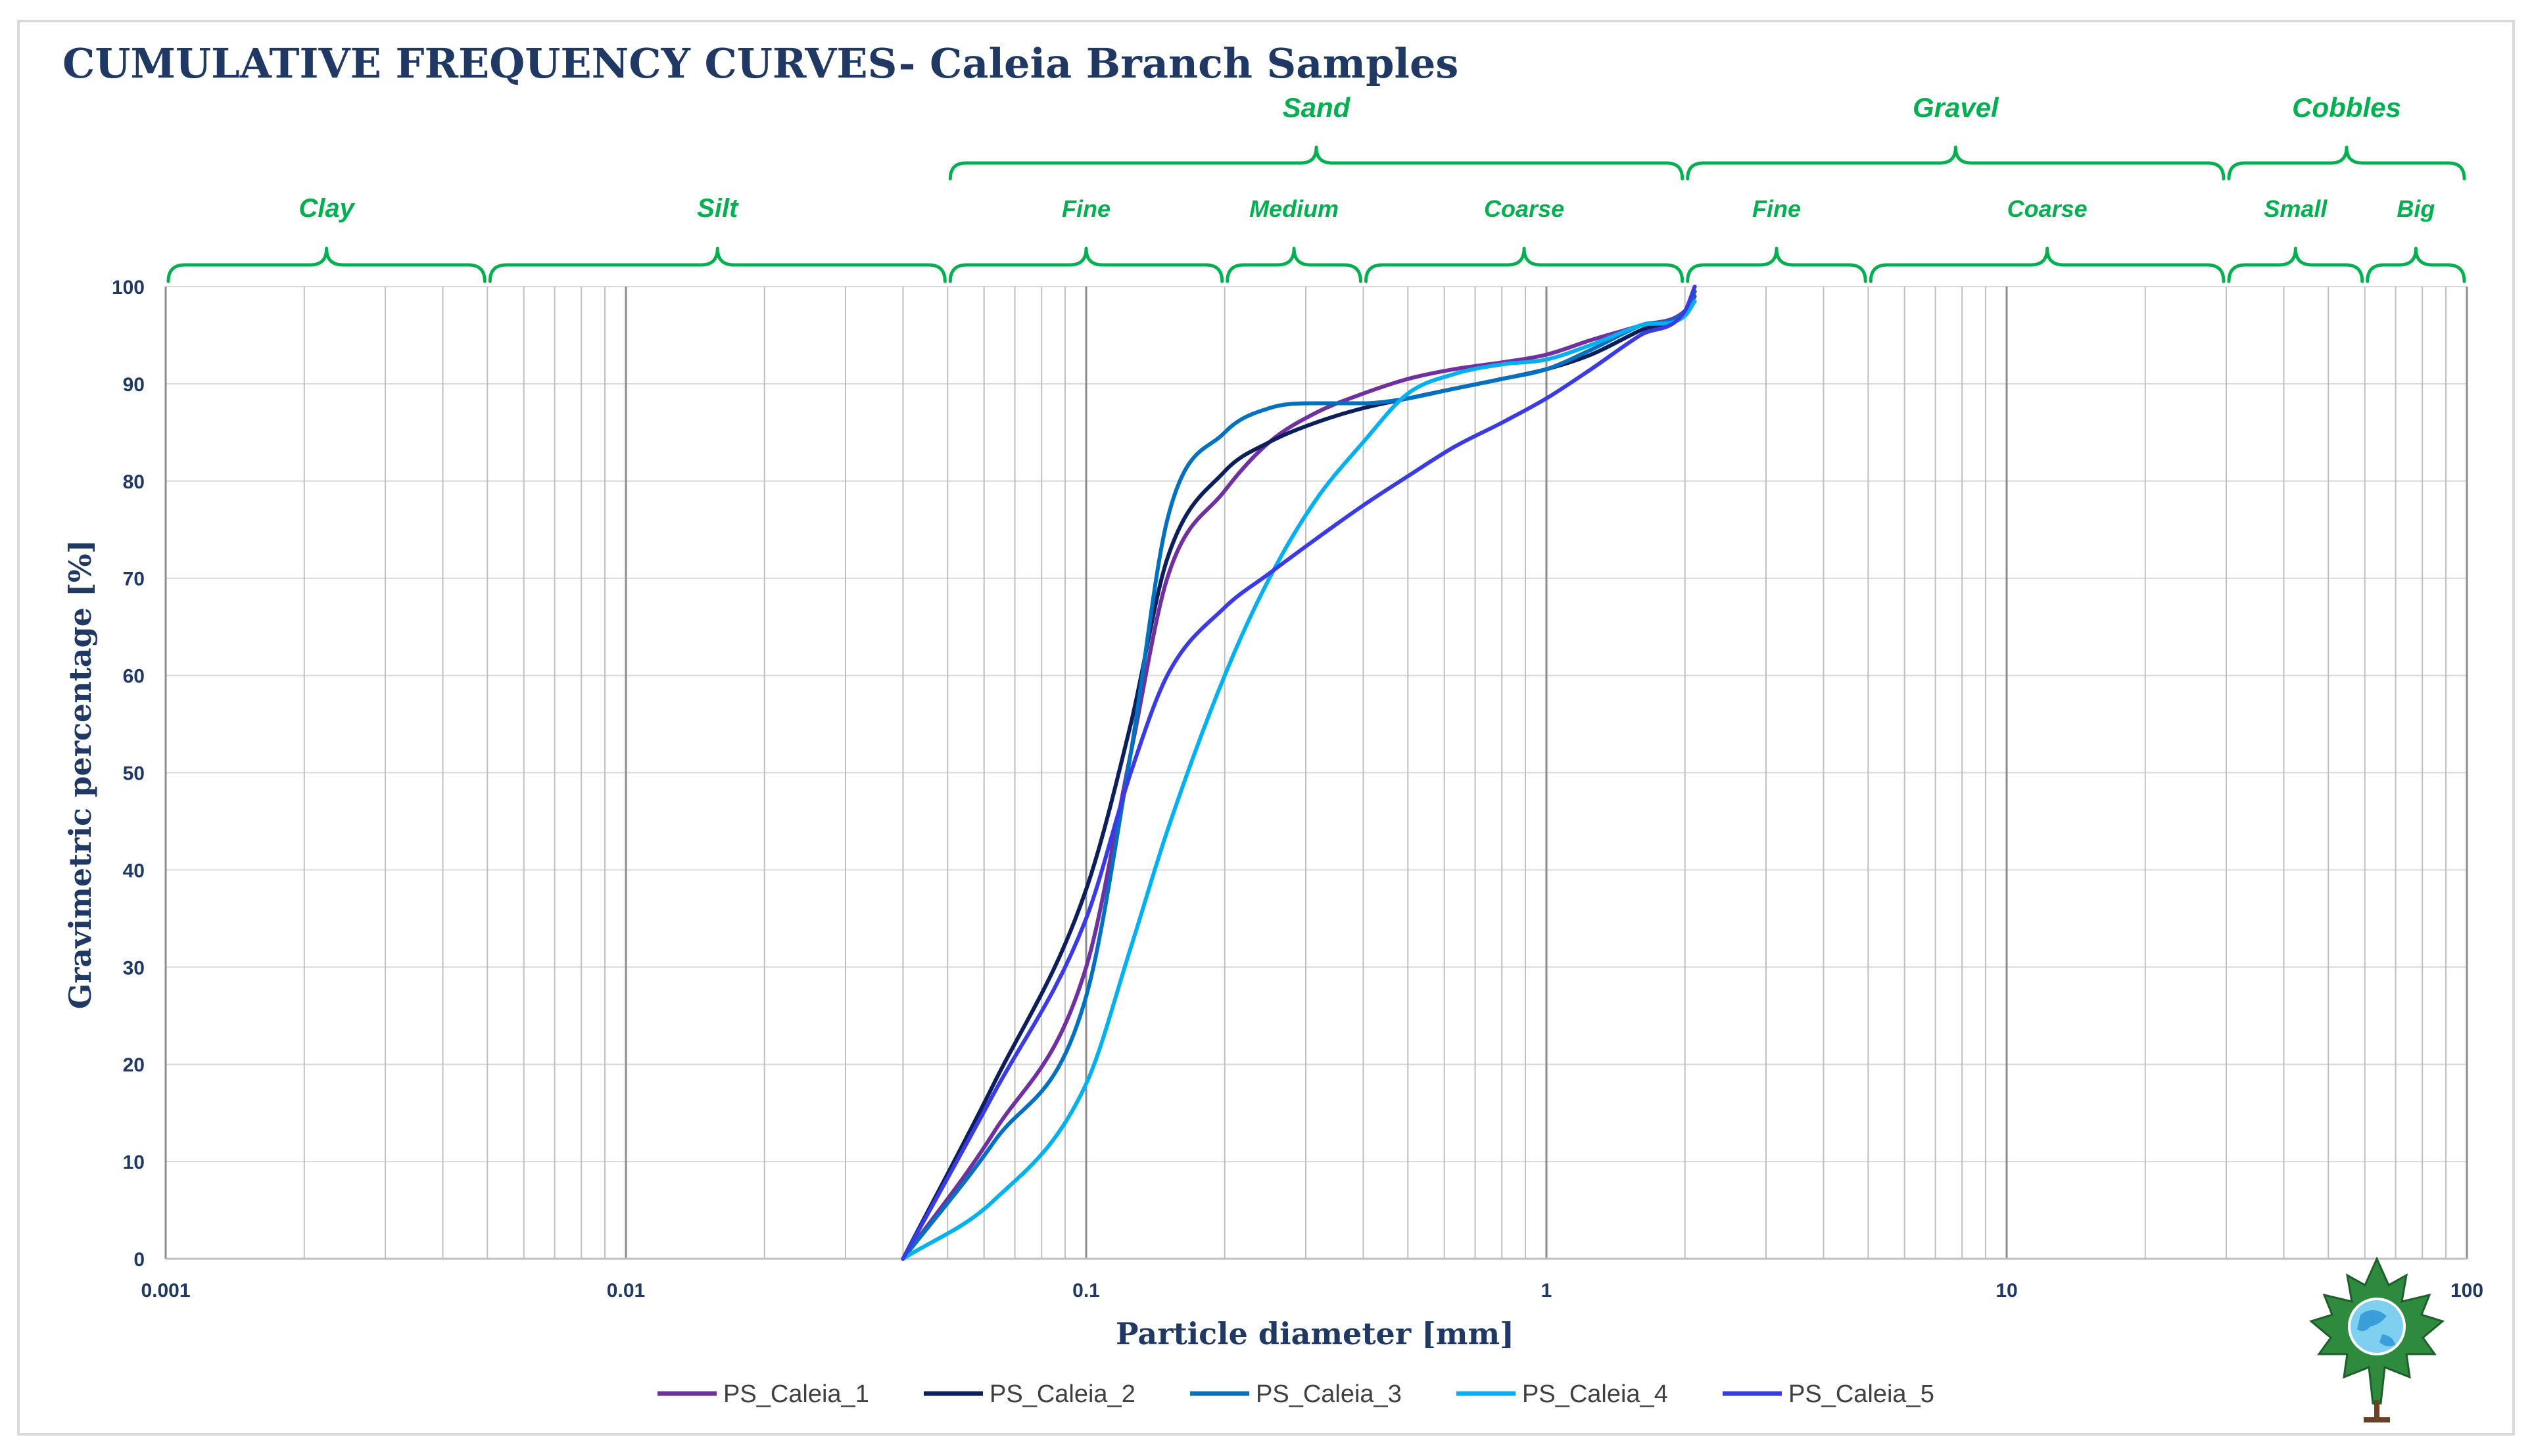  Describe the element at coordinates (718, 208) in the screenshot. I see `class-label: Silt` at that location.